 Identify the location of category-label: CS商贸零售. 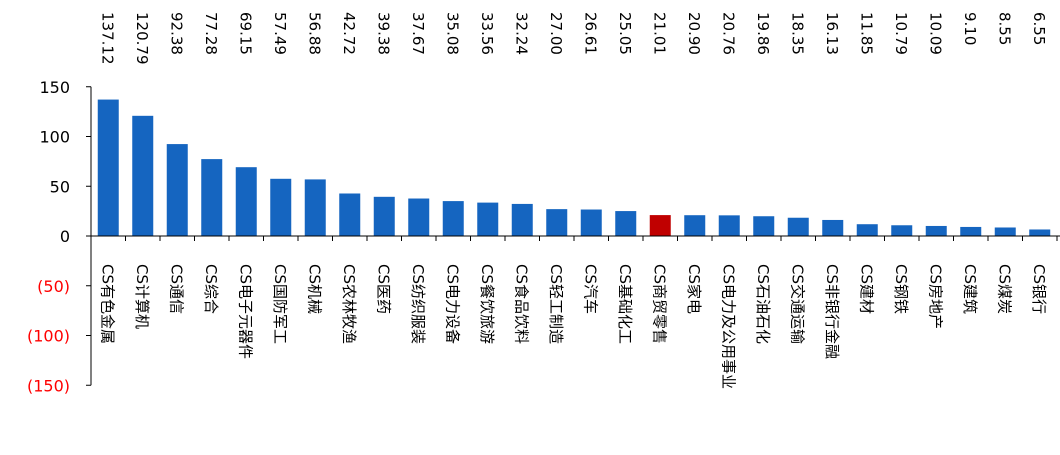
(659, 304).